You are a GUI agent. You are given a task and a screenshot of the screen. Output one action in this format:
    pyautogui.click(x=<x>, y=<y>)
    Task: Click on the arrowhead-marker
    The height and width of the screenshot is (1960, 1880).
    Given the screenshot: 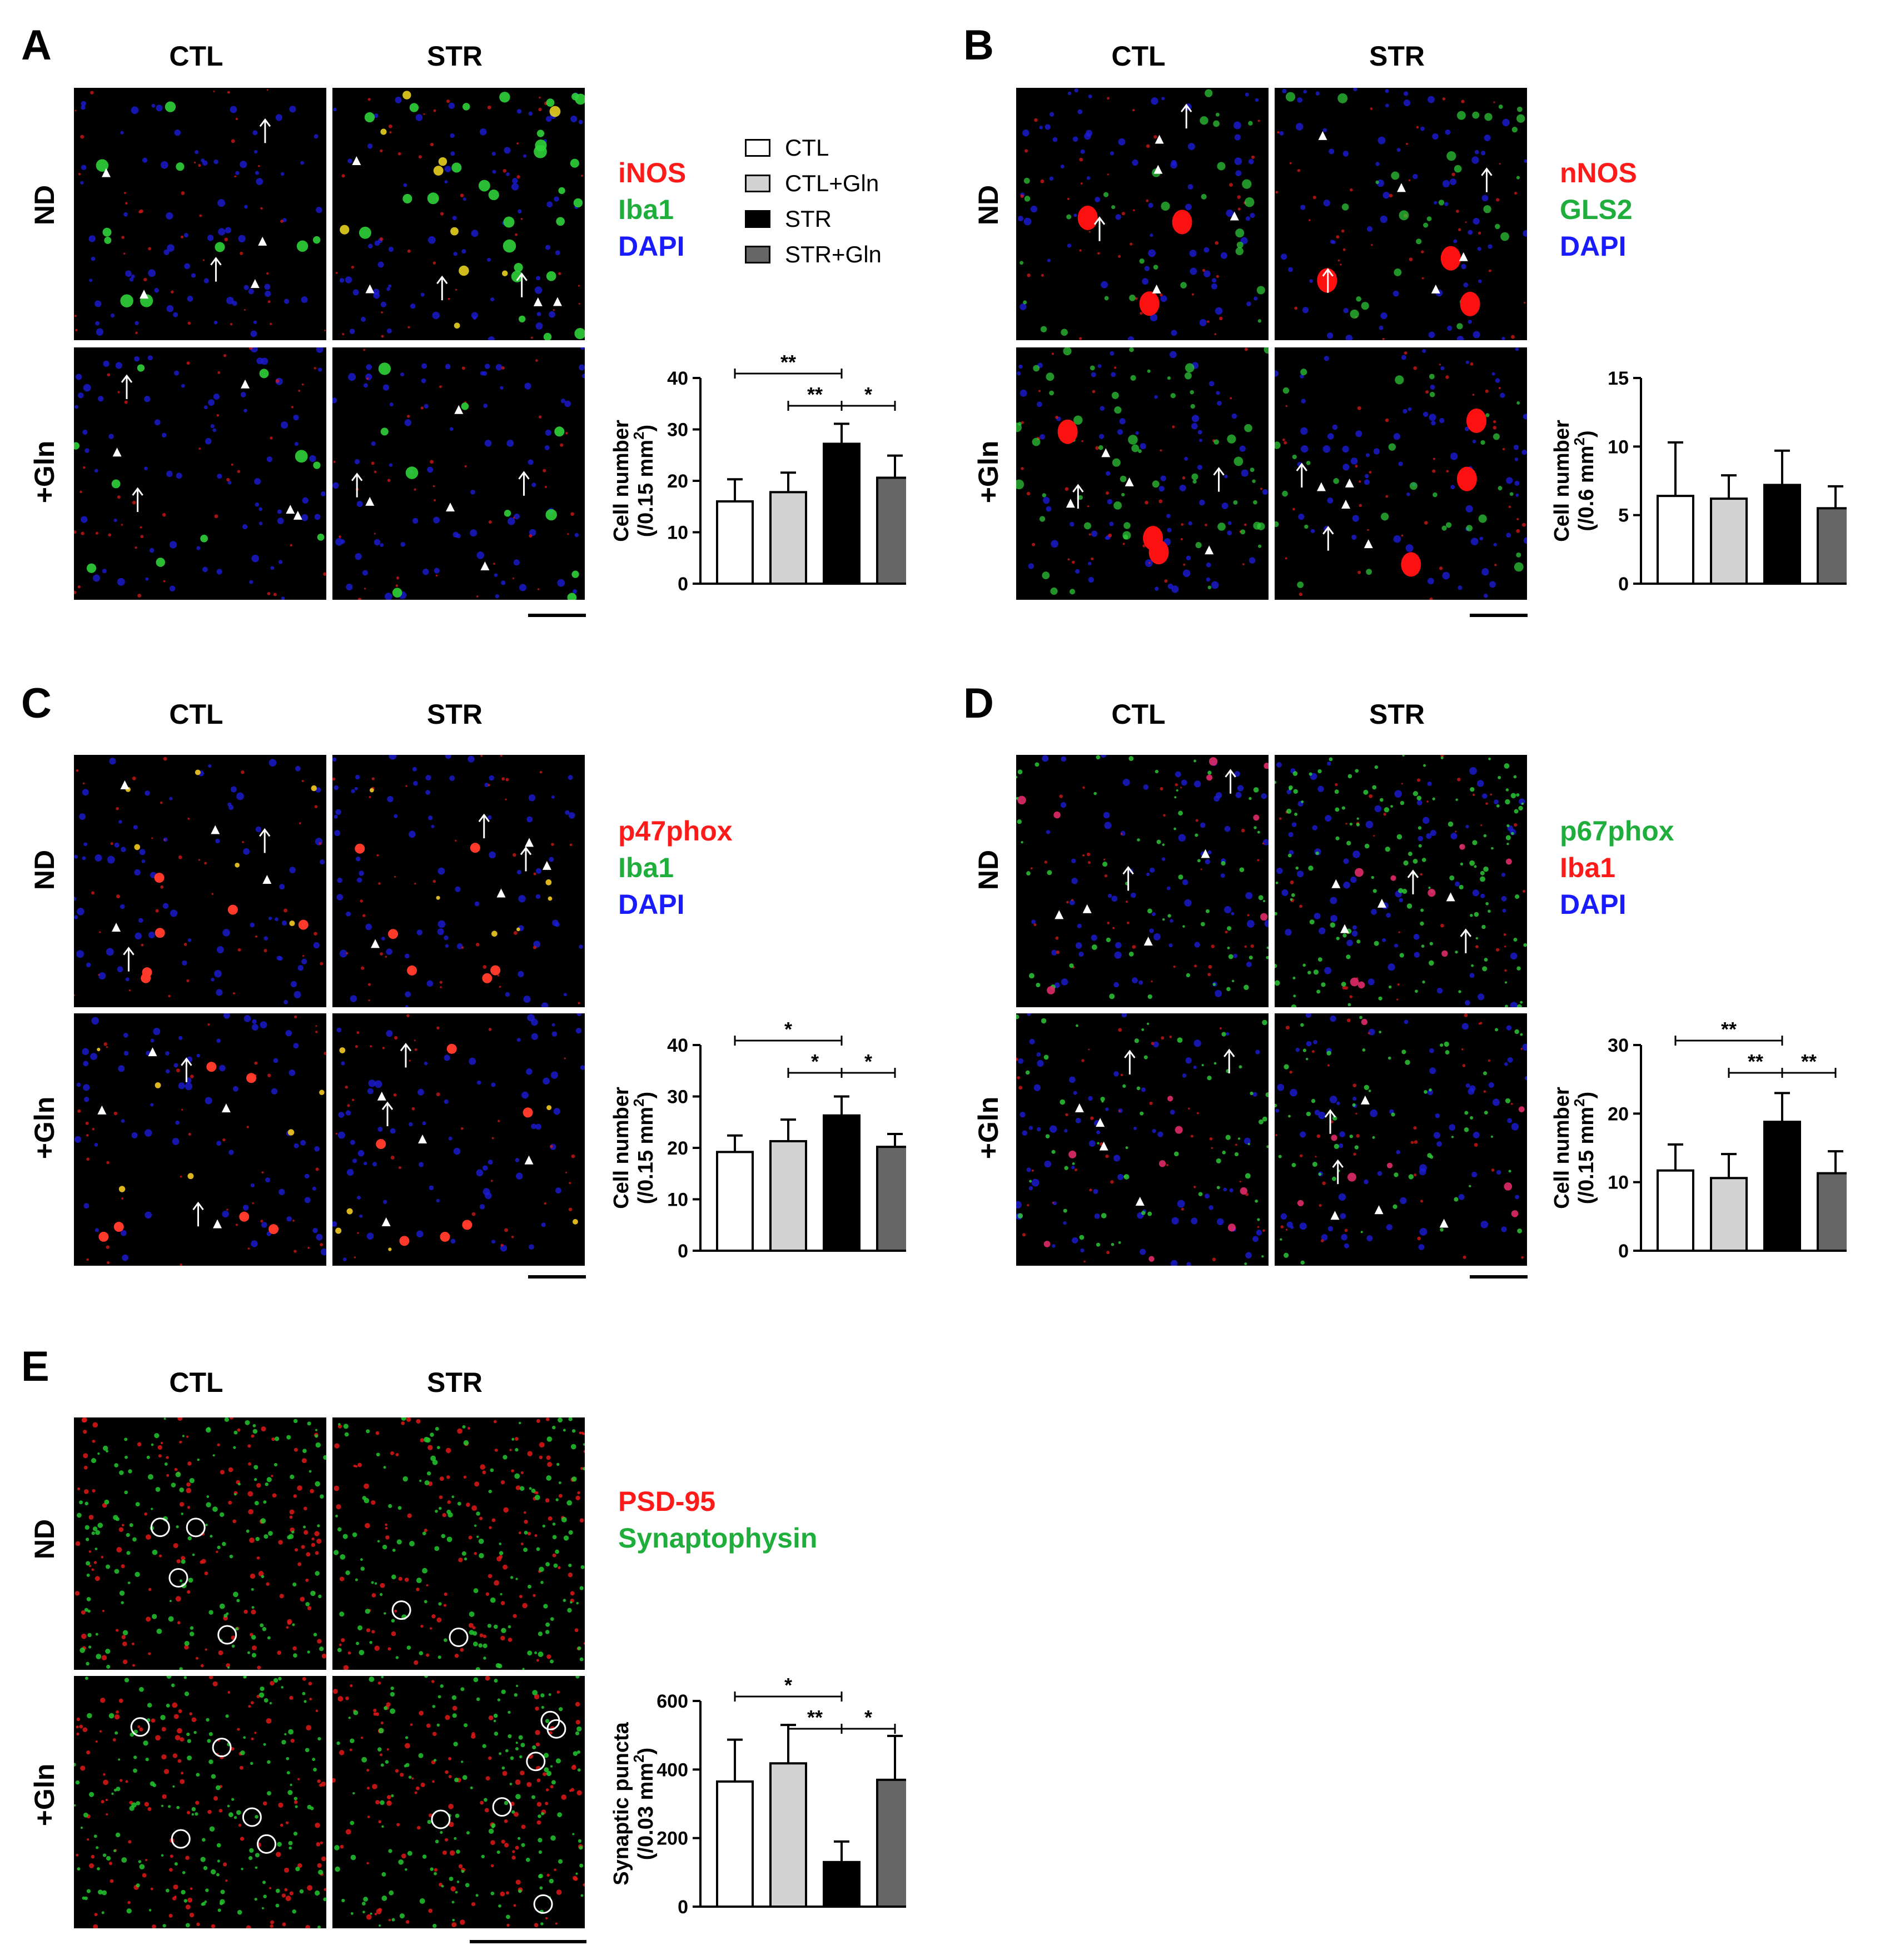 What is the action you would take?
    pyautogui.click(x=1368, y=544)
    